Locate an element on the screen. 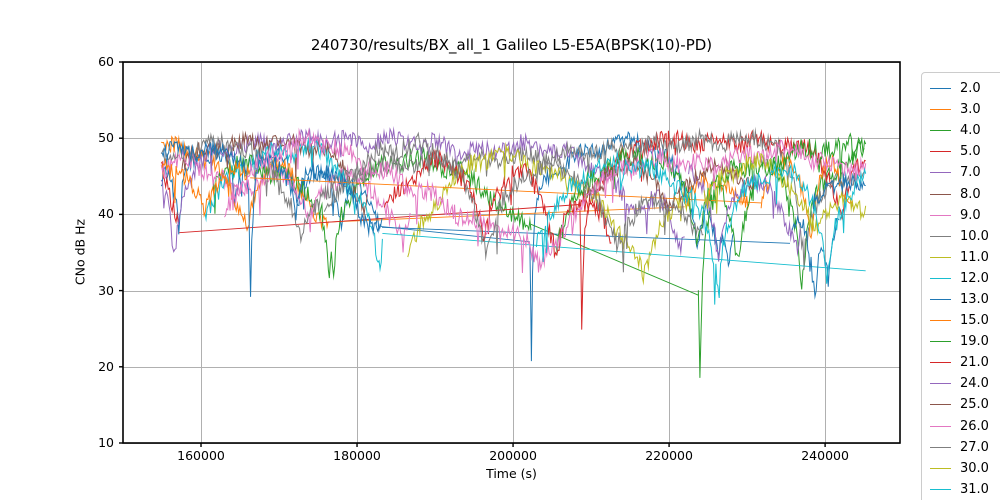 This screenshot has height=500, width=1000. x-tick-label: 160000 is located at coordinates (201, 455).